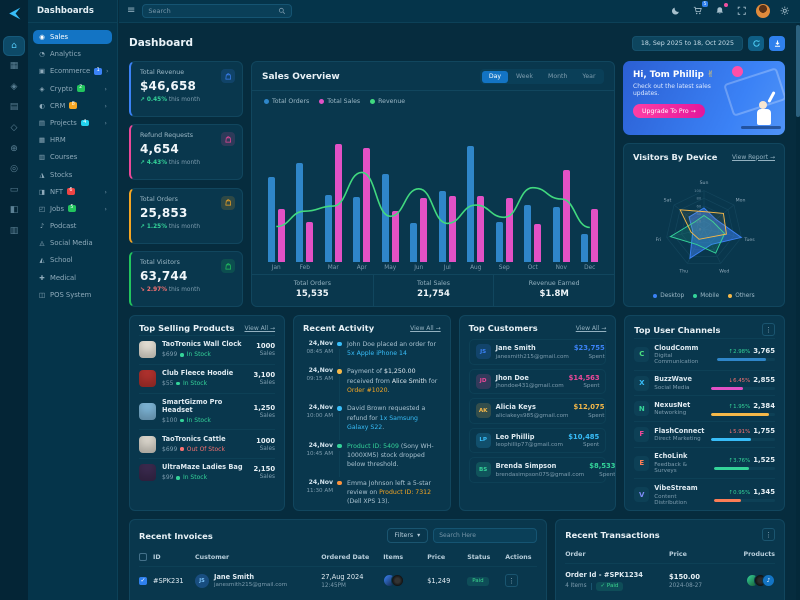  I want to click on sidebar-item: ◫ POS System, so click(72, 295).